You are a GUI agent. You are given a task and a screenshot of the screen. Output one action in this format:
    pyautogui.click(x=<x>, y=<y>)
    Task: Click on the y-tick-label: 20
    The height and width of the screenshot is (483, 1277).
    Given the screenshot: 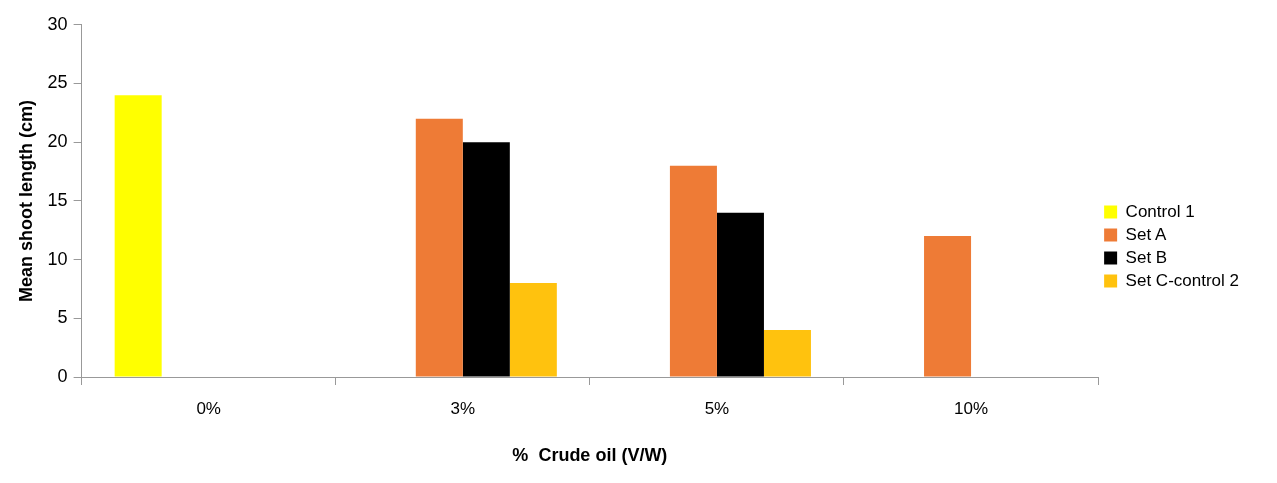 What is the action you would take?
    pyautogui.click(x=57, y=141)
    